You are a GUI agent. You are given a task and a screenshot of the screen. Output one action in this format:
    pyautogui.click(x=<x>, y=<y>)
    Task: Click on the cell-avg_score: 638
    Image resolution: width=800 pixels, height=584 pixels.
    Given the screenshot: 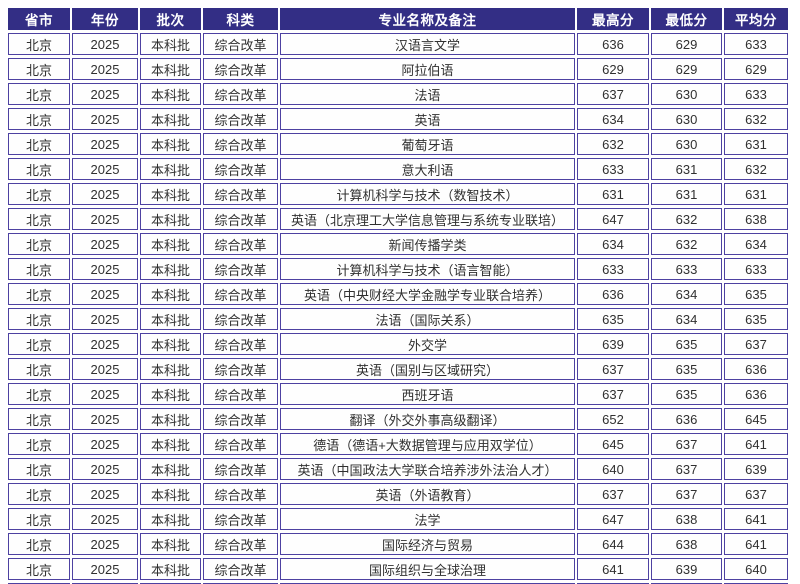 What is the action you would take?
    pyautogui.click(x=756, y=219)
    